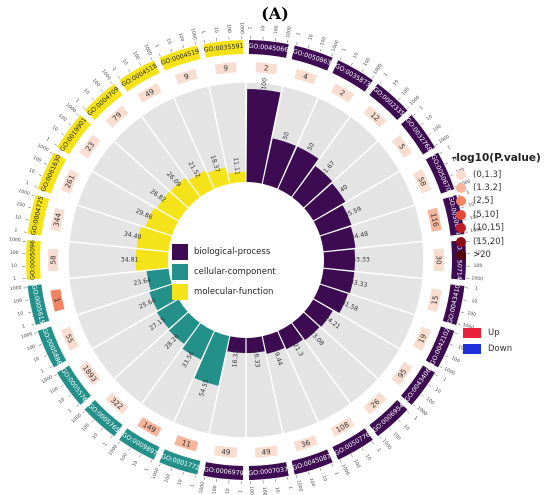 The height and width of the screenshot is (495, 550). I want to click on pvalue-legend-item: (2,5], so click(496, 201).